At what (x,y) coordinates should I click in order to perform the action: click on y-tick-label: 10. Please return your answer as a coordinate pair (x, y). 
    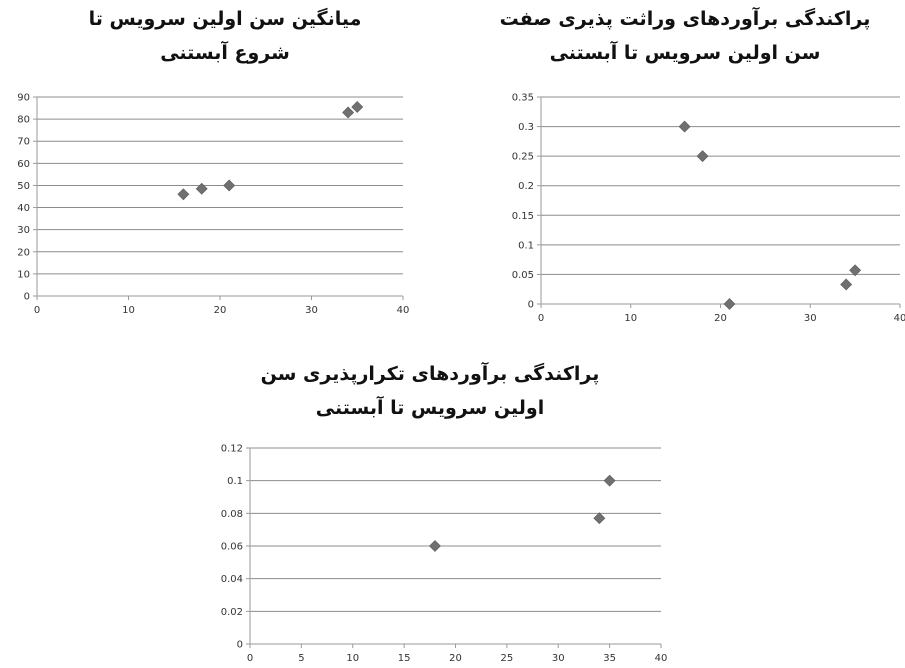
    Looking at the image, I should click on (23, 274).